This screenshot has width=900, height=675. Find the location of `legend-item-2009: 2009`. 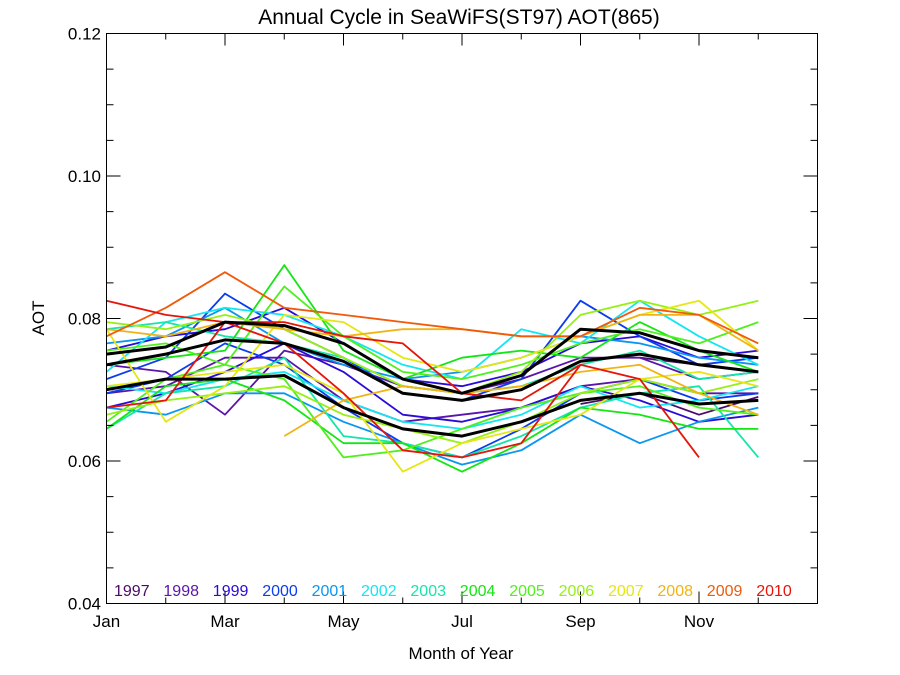

legend-item-2009: 2009 is located at coordinates (725, 591).